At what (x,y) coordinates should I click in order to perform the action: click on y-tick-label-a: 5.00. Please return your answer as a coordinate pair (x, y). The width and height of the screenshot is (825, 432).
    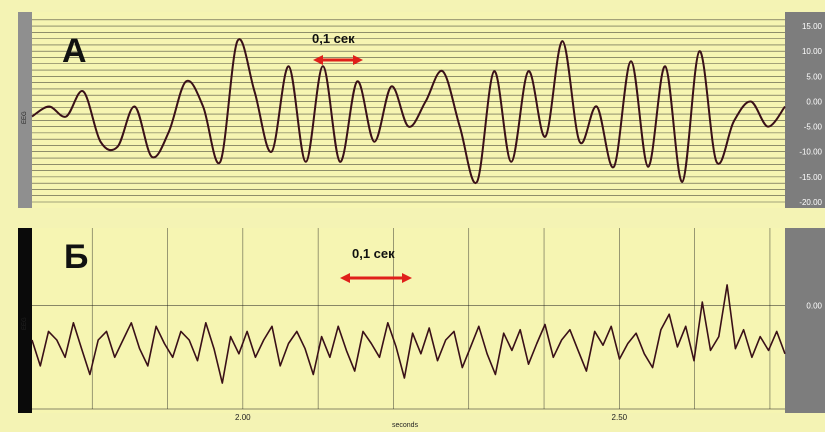
    Looking at the image, I should click on (814, 76).